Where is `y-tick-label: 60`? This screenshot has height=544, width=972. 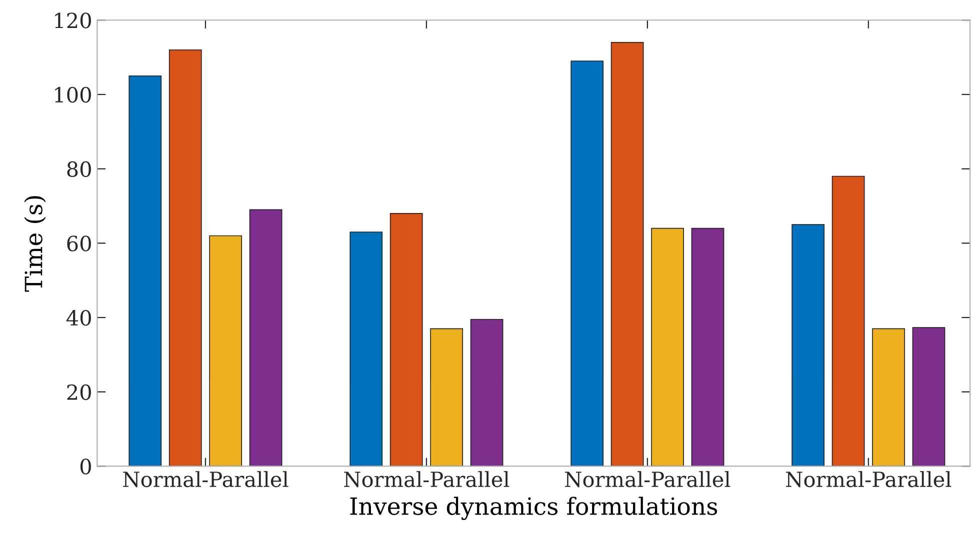 y-tick-label: 60 is located at coordinates (79, 244).